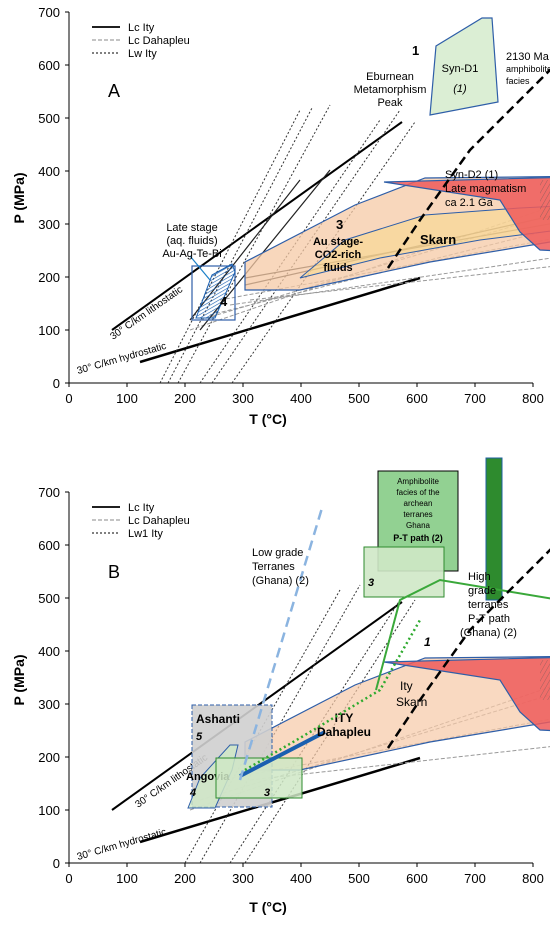 The width and height of the screenshot is (550, 930). What do you see at coordinates (404, 572) in the screenshot?
I see `field-3-box-b` at bounding box center [404, 572].